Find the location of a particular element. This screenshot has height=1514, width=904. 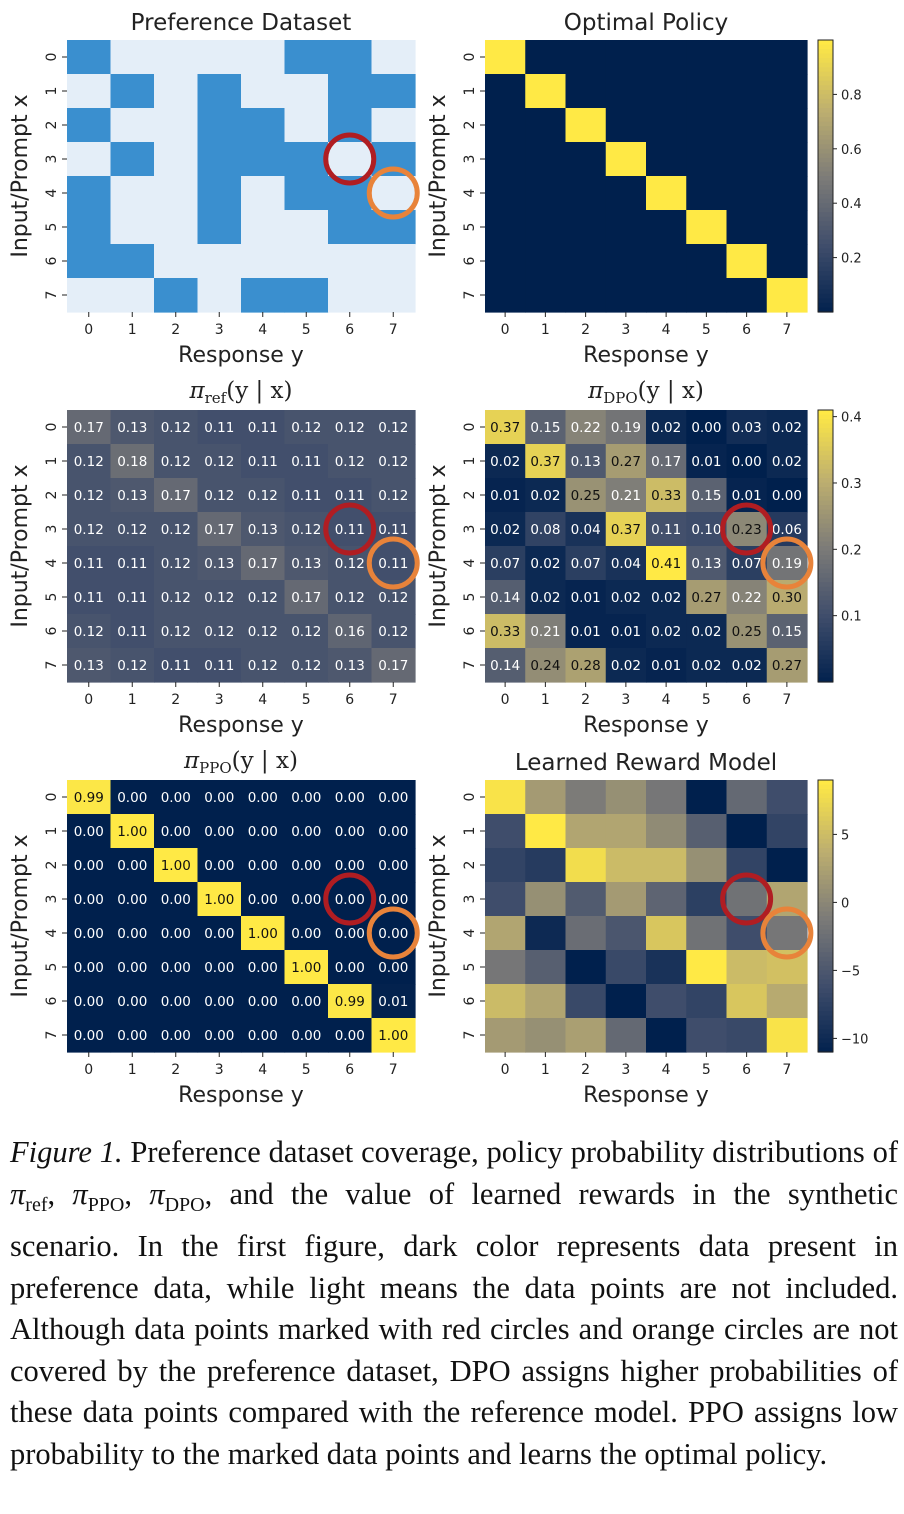

cell-value: 0.18 is located at coordinates (132, 462).